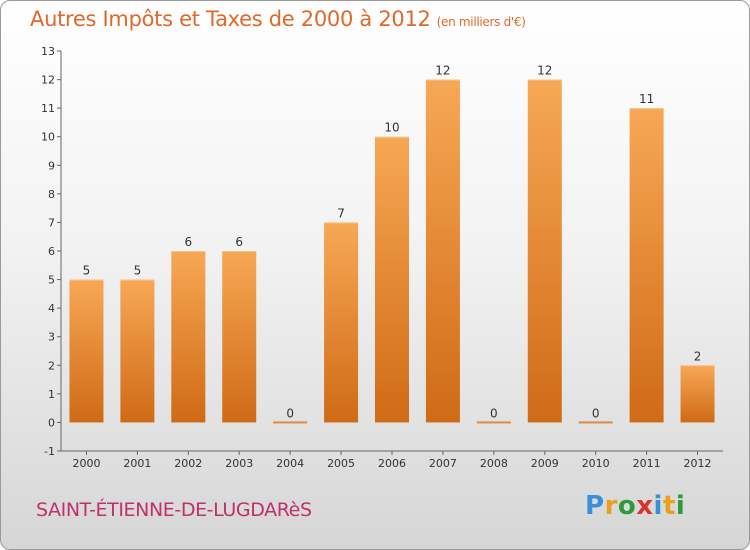 This screenshot has height=550, width=750. Describe the element at coordinates (595, 506) in the screenshot. I see `logo-letter: P` at that location.